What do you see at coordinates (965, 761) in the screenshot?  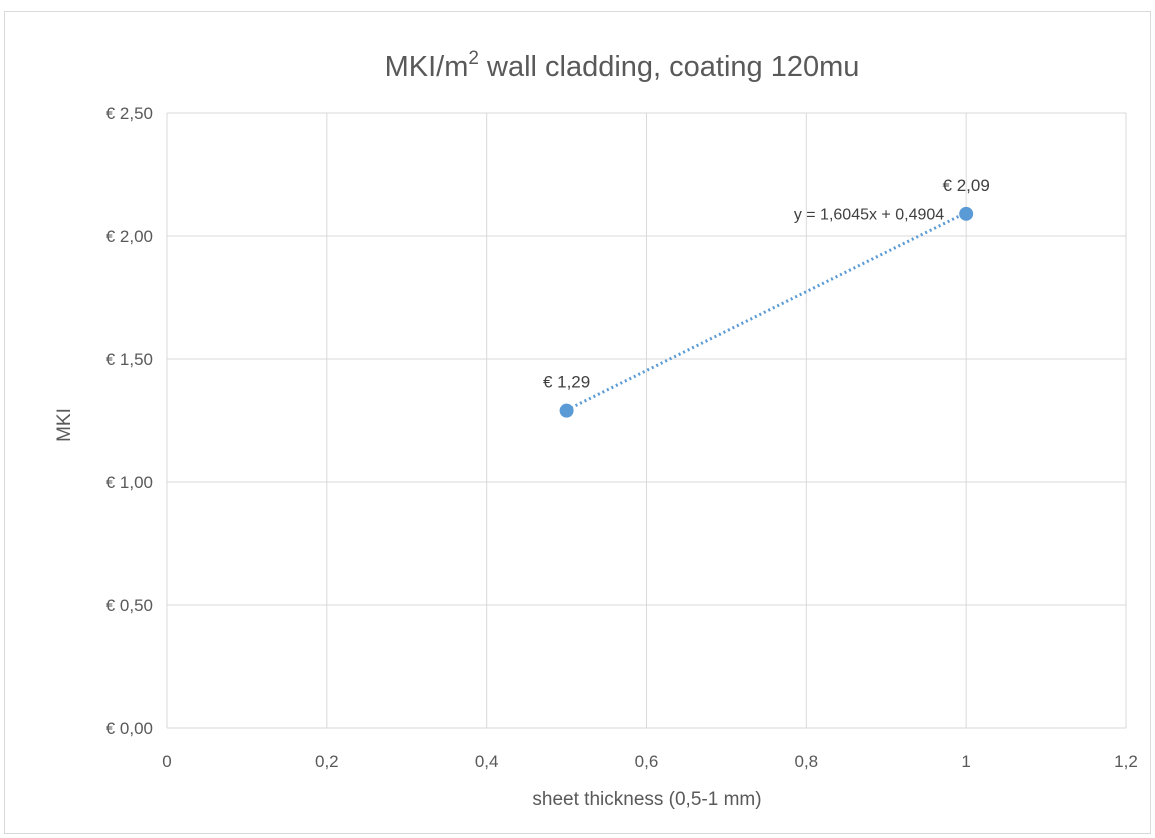 I see `x-tick-label: 1` at bounding box center [965, 761].